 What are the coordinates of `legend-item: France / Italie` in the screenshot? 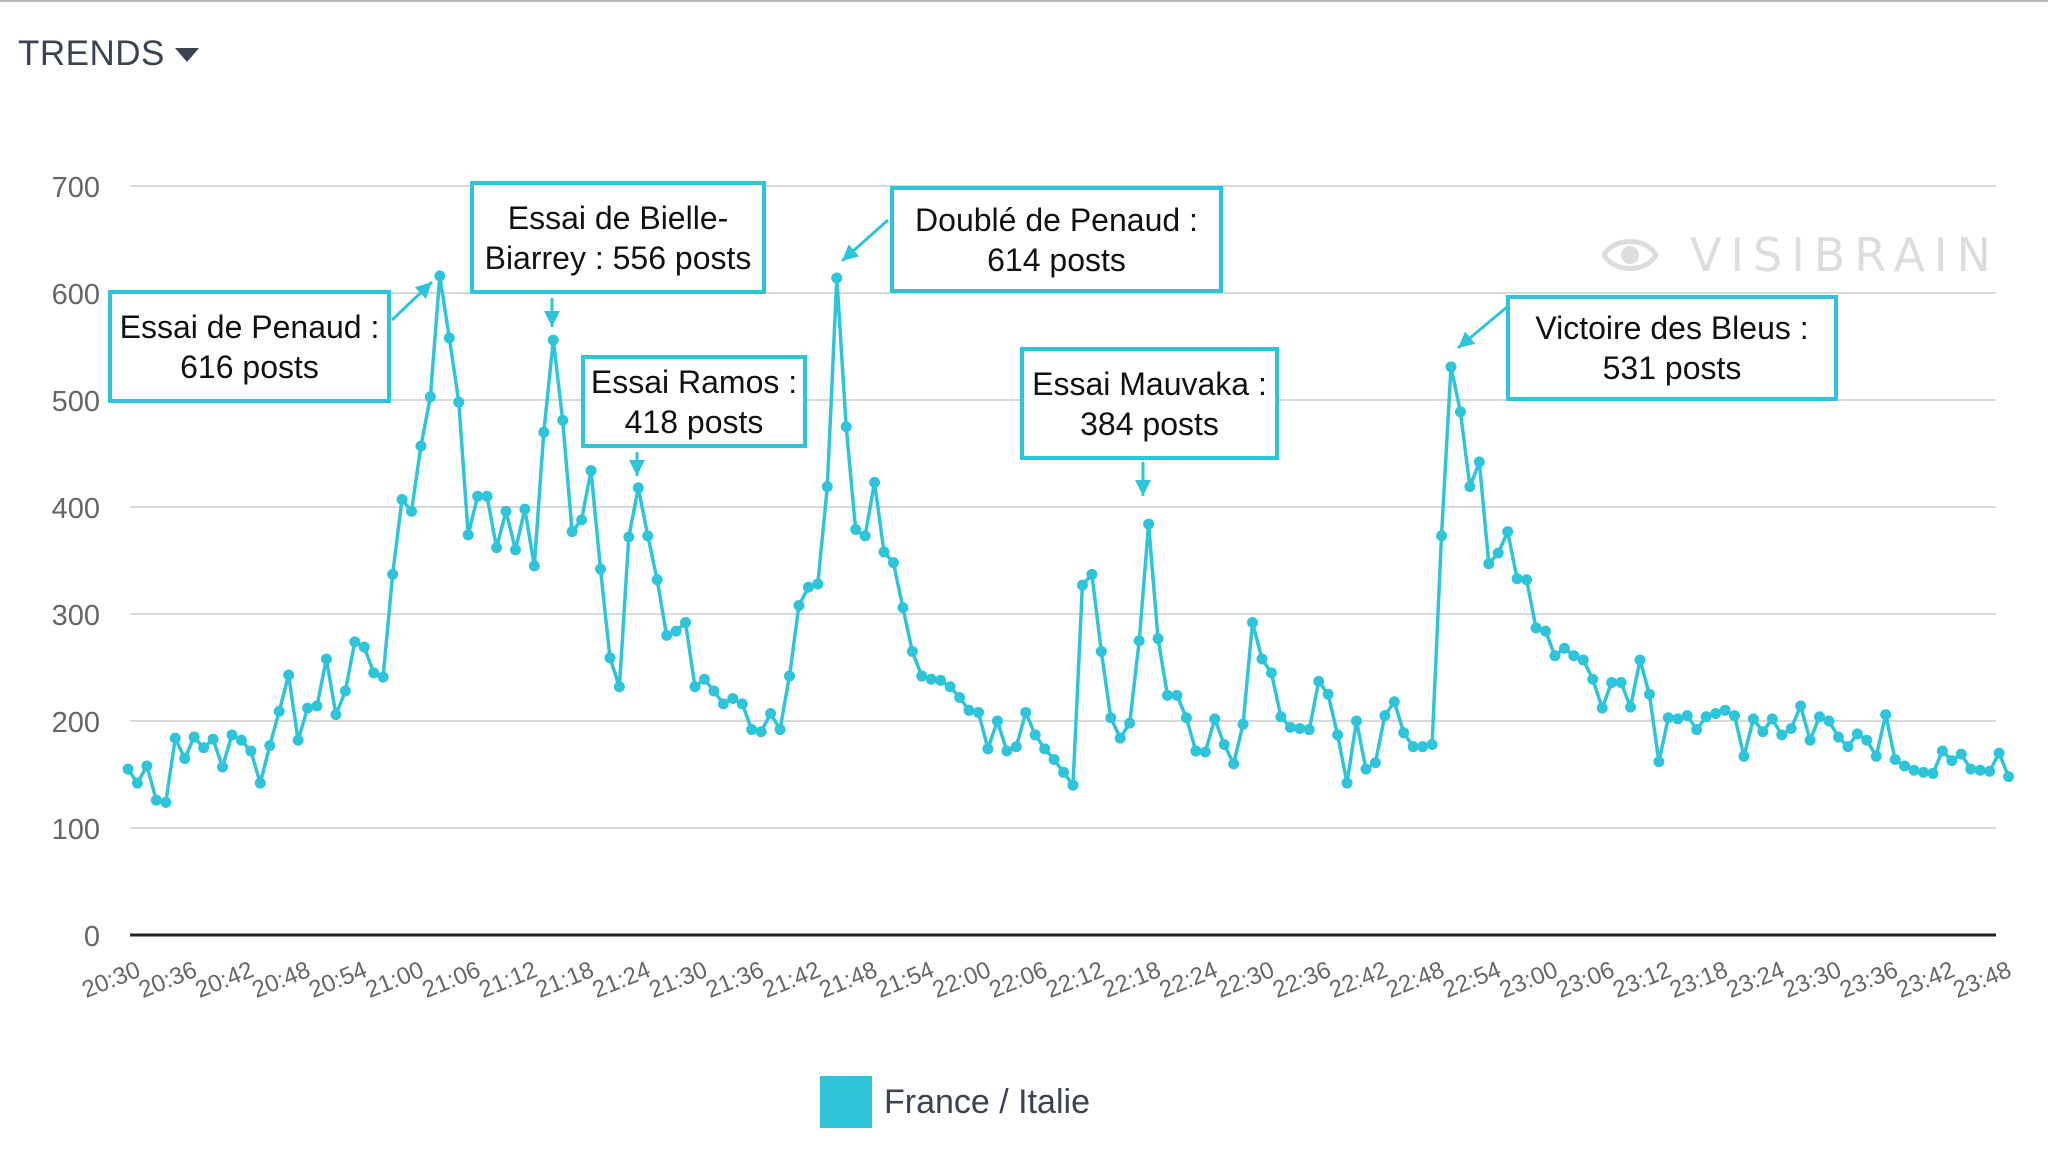 It's located at (955, 1102).